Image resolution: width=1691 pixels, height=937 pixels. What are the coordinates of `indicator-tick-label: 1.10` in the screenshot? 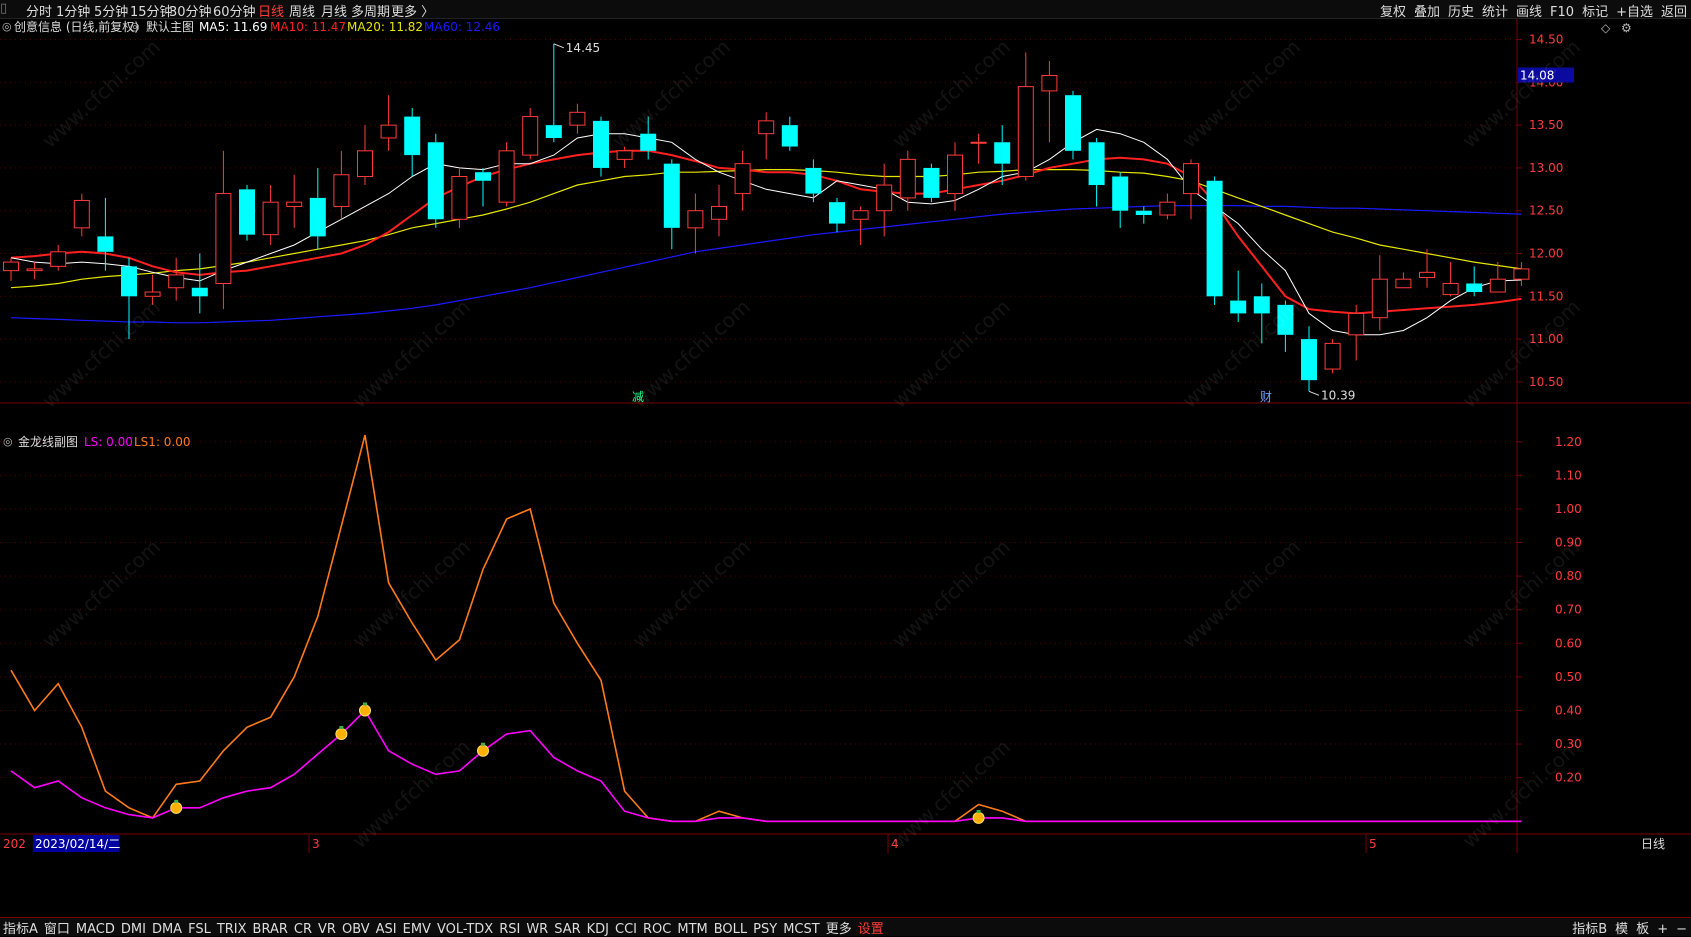 It's located at (1568, 475).